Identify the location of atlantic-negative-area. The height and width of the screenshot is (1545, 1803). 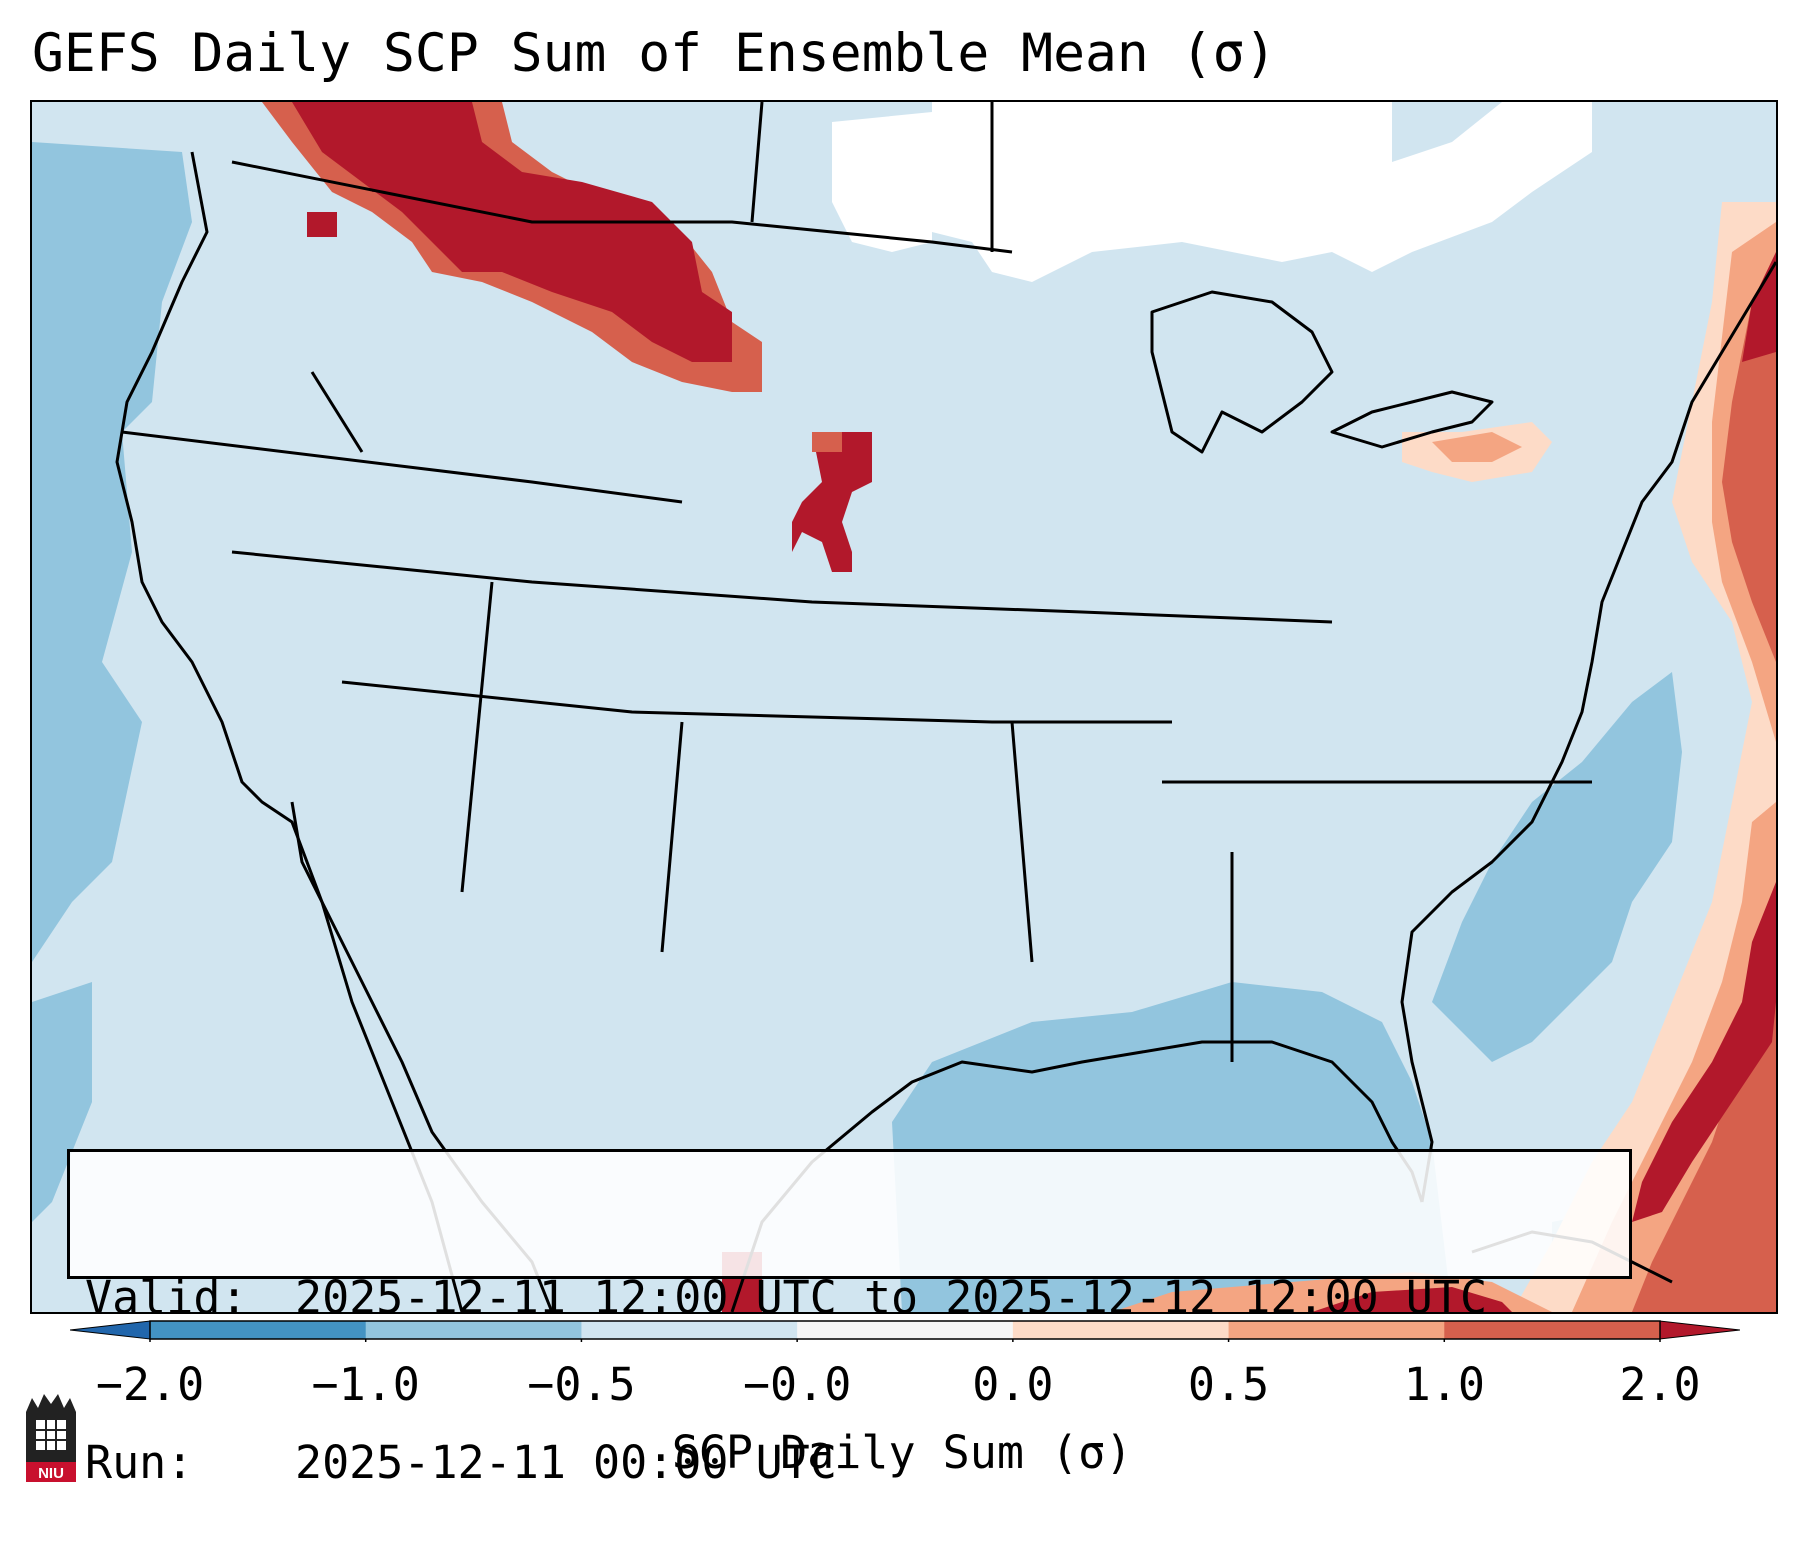
(1557, 867).